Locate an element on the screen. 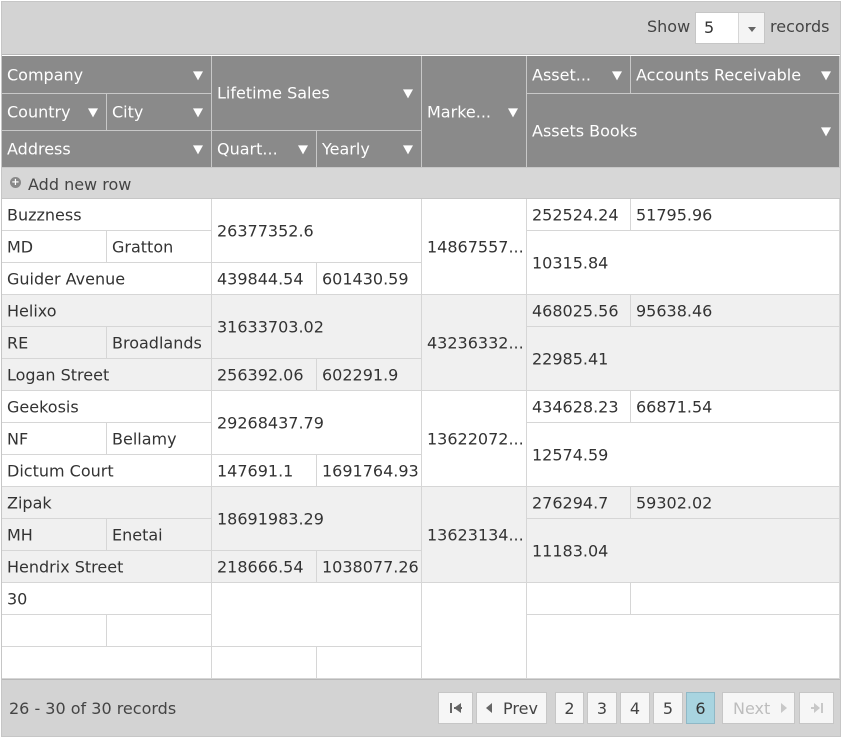  cell-assets: 468025.56 is located at coordinates (579, 311).